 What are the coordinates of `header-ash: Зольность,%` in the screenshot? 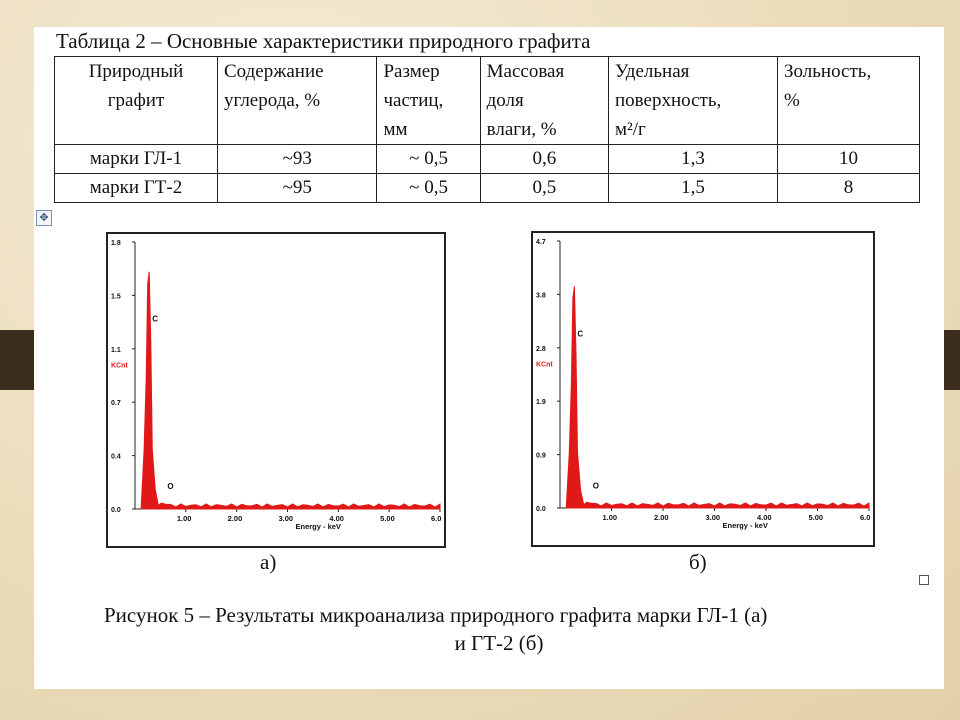 It's located at (848, 100).